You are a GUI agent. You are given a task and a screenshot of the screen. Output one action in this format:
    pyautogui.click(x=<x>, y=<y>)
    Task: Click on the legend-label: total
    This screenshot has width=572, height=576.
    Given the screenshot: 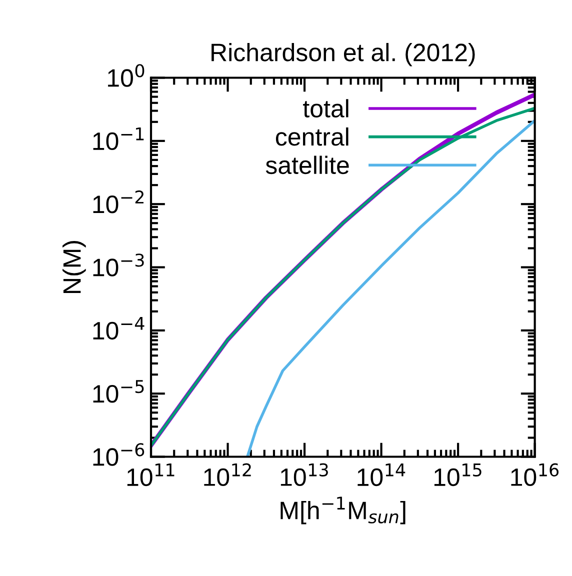 What is the action you would take?
    pyautogui.click(x=325, y=108)
    